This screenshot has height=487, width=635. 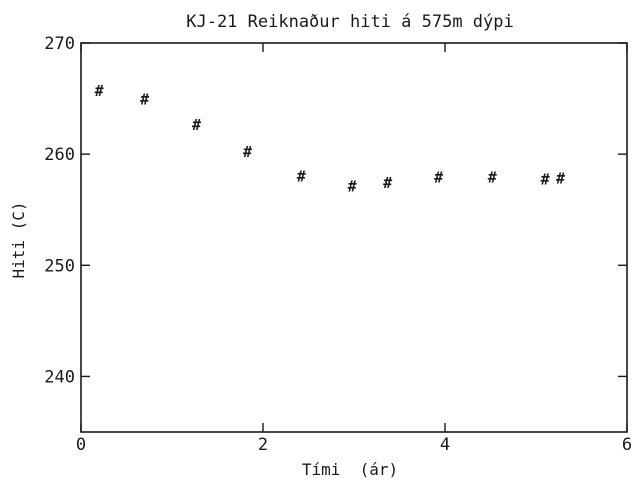 What do you see at coordinates (59, 377) in the screenshot?
I see `y-tick-label: 240` at bounding box center [59, 377].